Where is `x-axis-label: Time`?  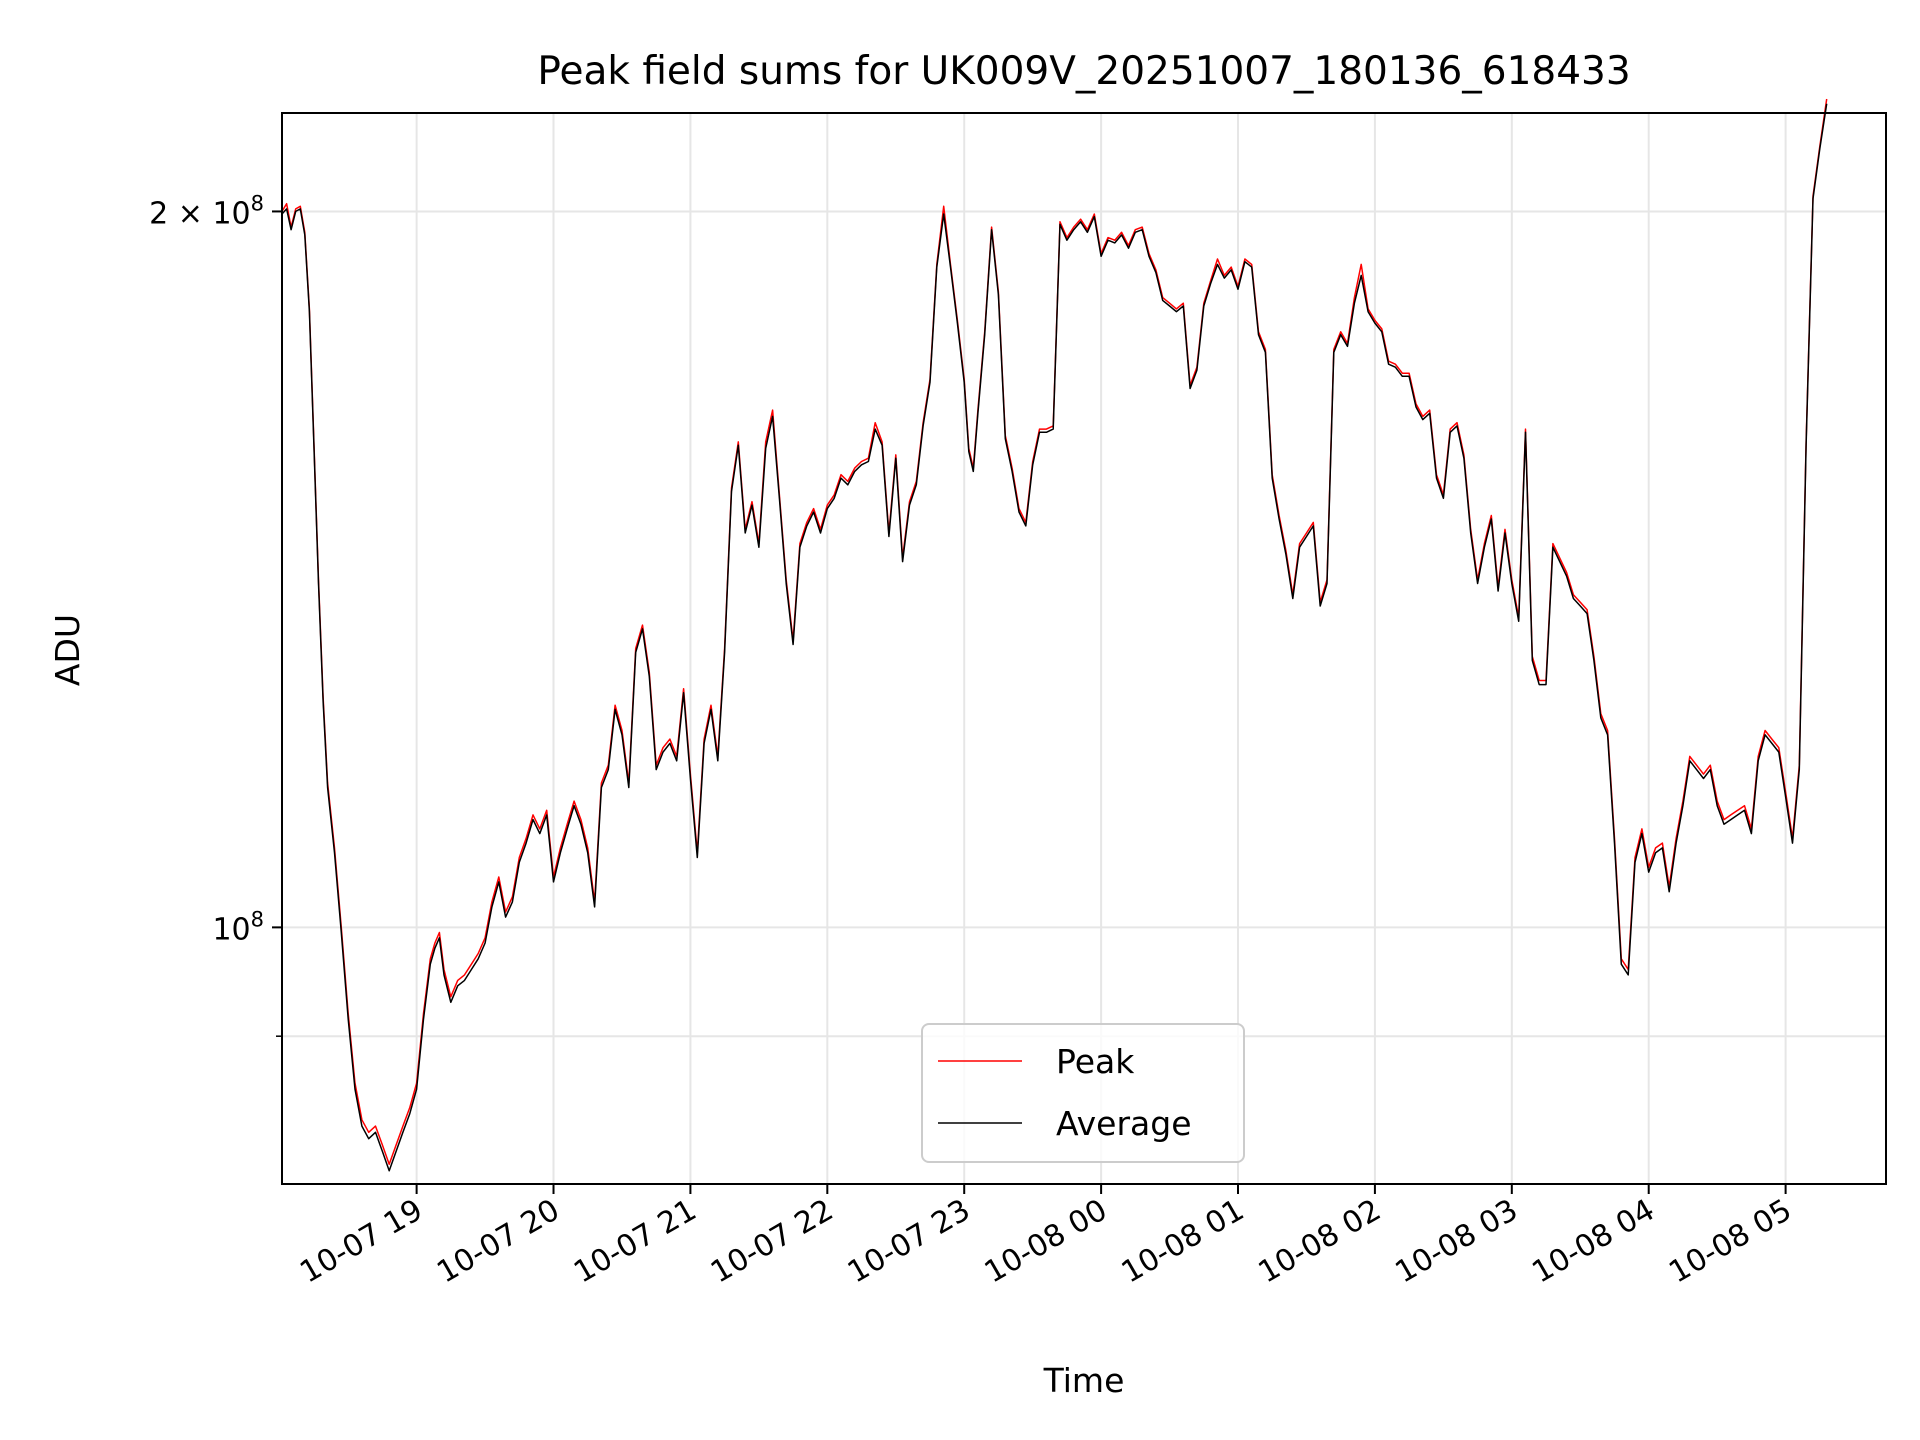 x-axis-label: Time is located at coordinates (1084, 1380).